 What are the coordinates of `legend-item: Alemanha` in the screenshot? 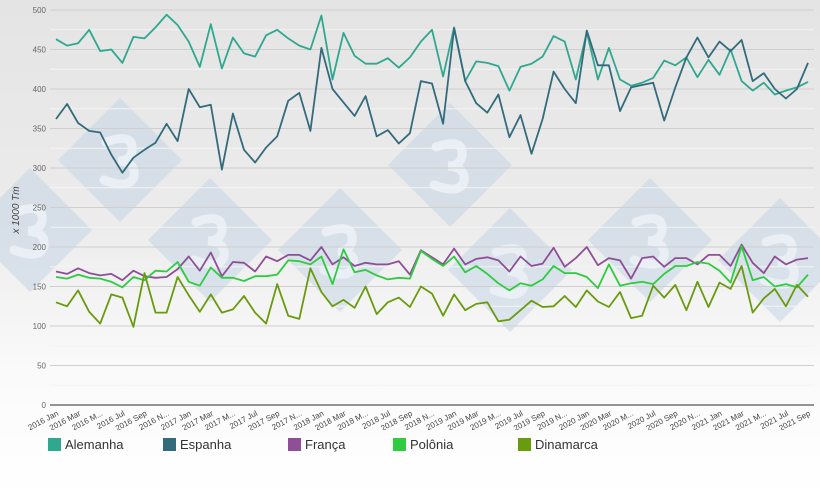 It's located at (86, 444).